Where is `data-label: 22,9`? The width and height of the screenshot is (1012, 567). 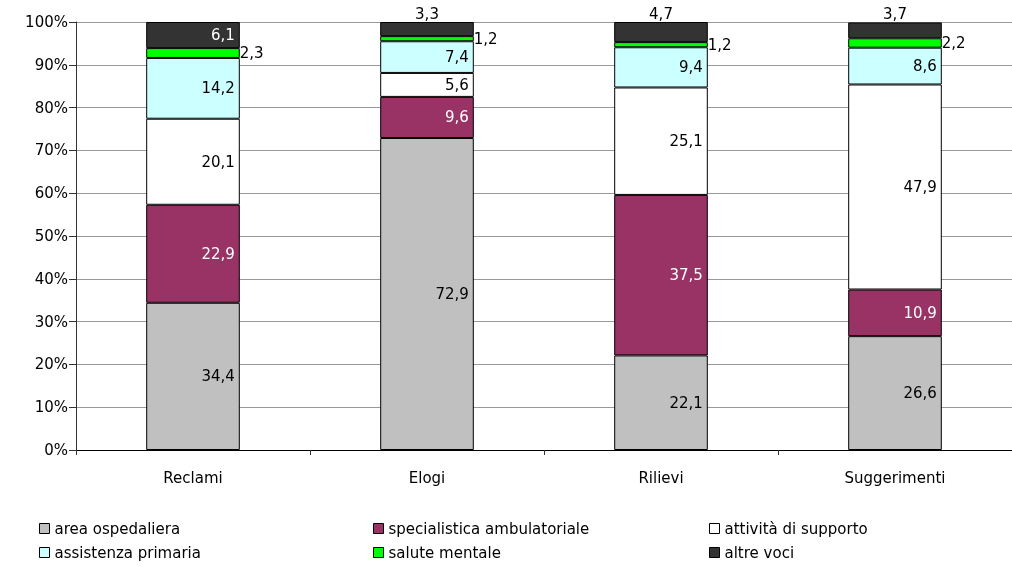 data-label: 22,9 is located at coordinates (218, 253).